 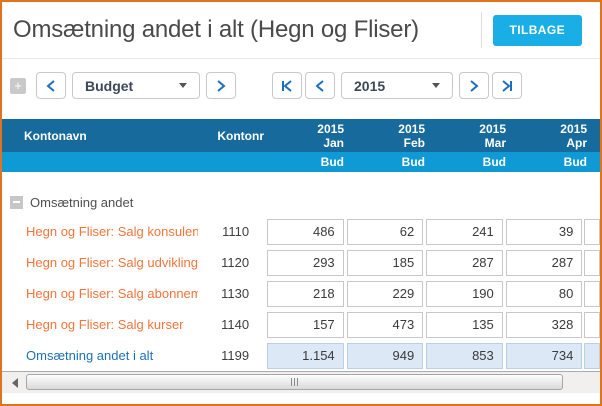 I want to click on month-name: Feb, so click(x=414, y=142).